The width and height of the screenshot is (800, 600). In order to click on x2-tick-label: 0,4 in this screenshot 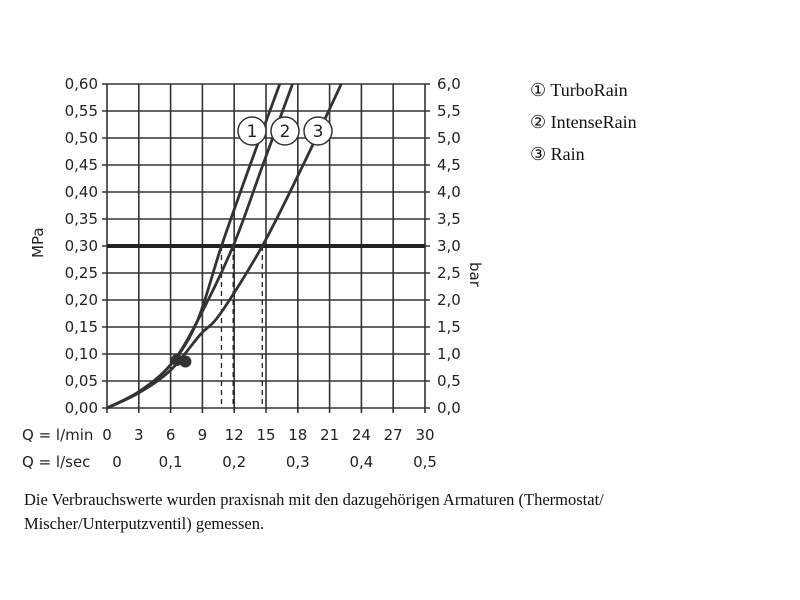, I will do `click(361, 462)`.